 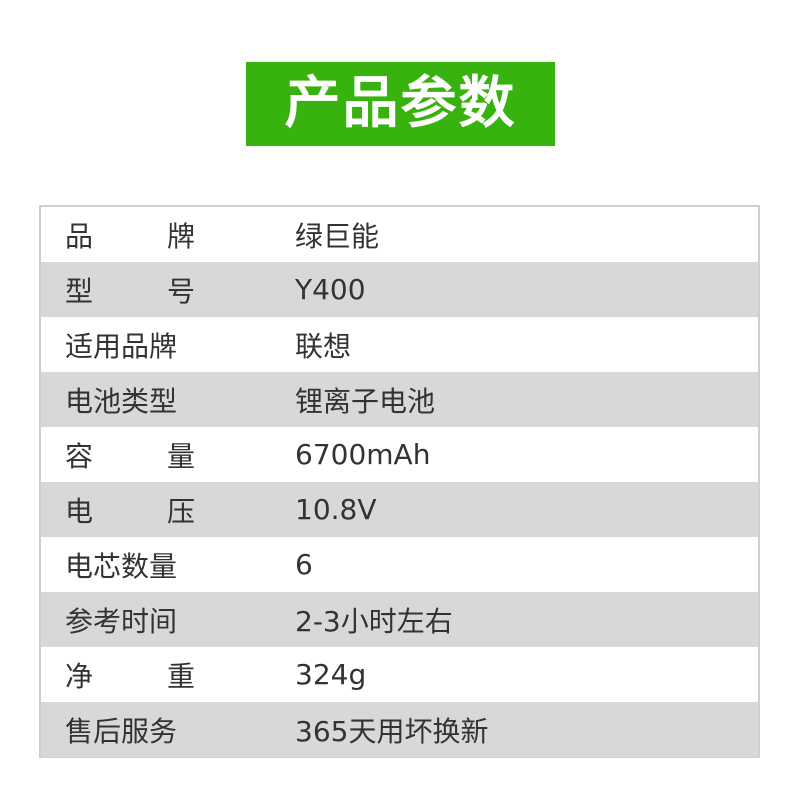 I want to click on spec-value: 2-3小时左右, so click(x=374, y=621).